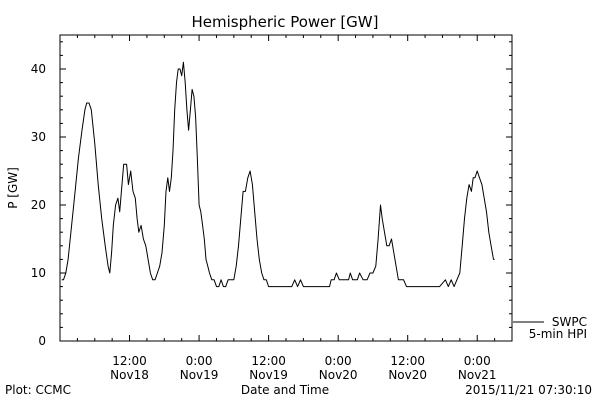 Image resolution: width=600 pixels, height=400 pixels. I want to click on y-tick-label: 40, so click(38, 69).